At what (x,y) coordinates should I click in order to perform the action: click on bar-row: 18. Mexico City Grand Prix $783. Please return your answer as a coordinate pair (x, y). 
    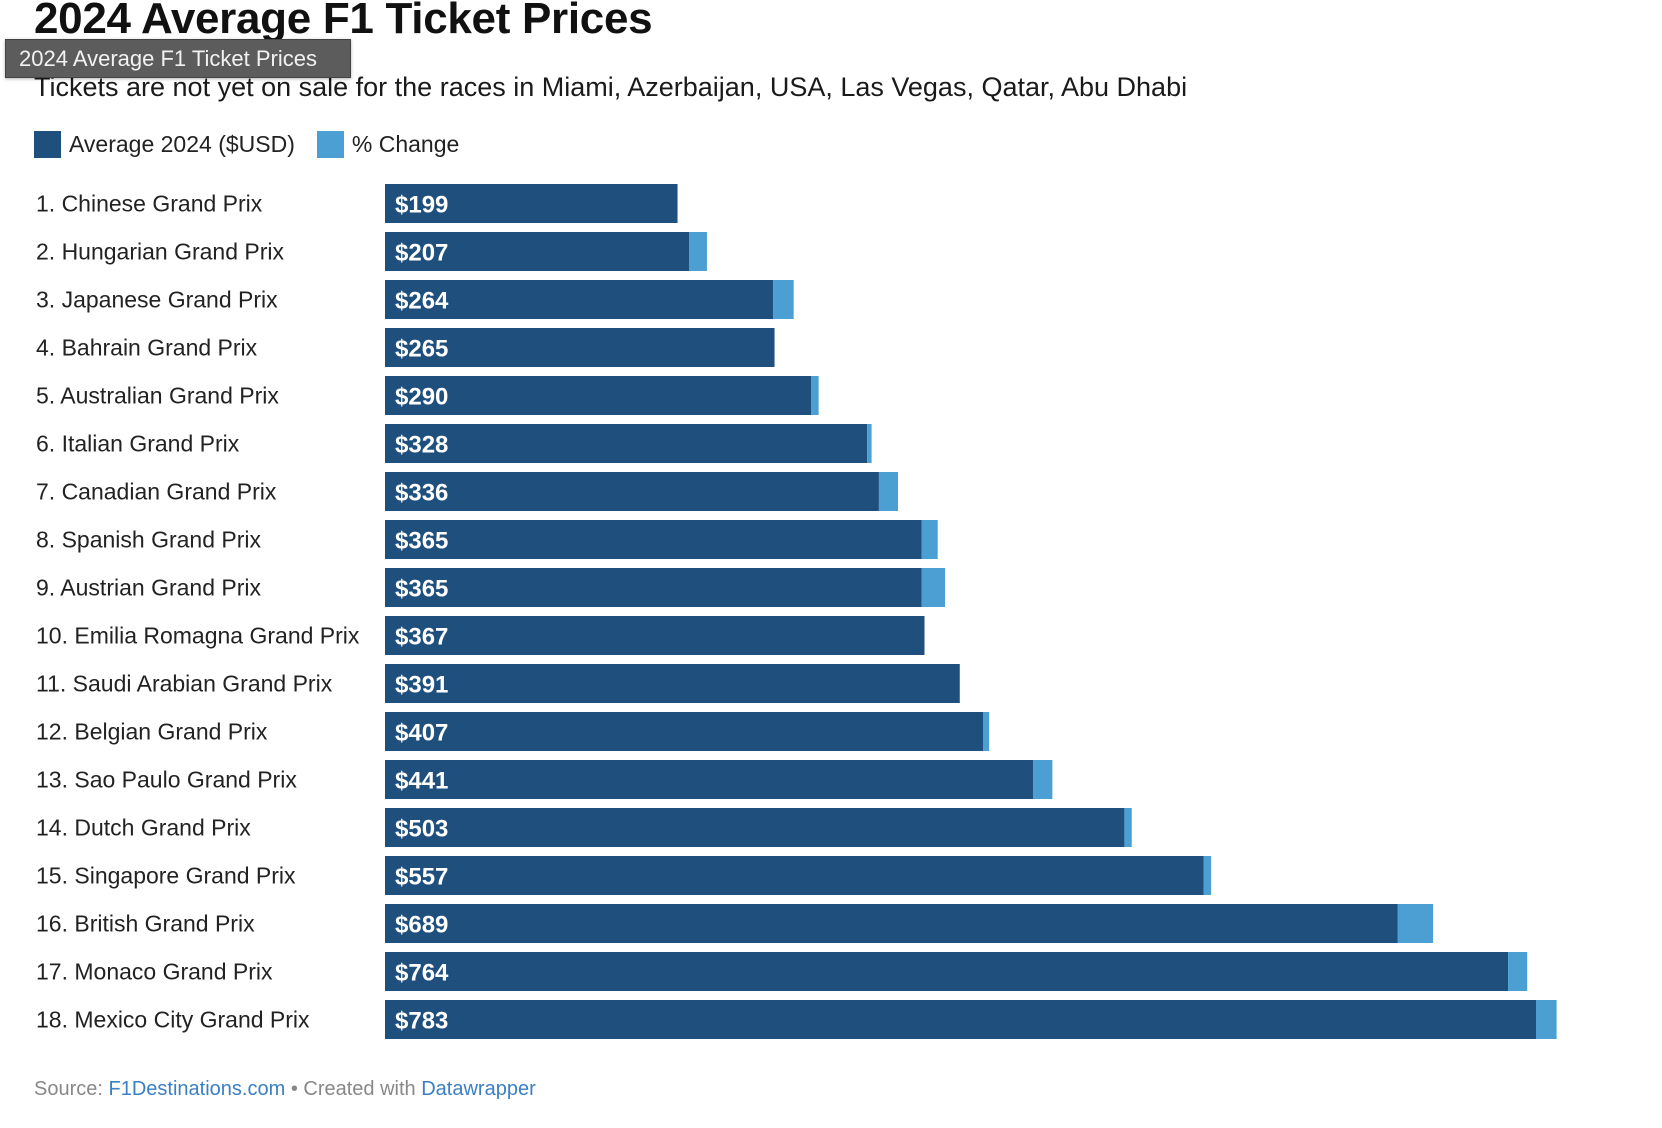
    Looking at the image, I should click on (796, 1019).